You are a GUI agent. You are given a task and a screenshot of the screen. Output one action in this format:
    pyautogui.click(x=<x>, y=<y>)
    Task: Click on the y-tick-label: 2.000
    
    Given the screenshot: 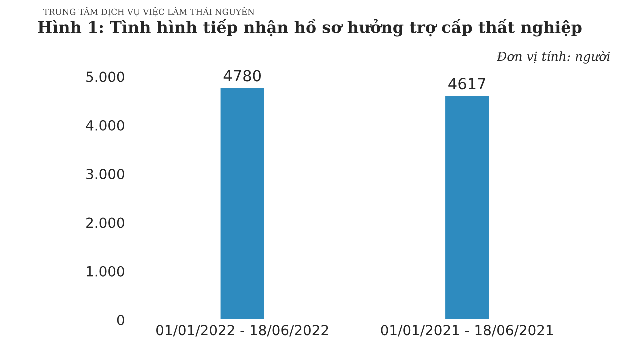 What is the action you would take?
    pyautogui.click(x=105, y=223)
    